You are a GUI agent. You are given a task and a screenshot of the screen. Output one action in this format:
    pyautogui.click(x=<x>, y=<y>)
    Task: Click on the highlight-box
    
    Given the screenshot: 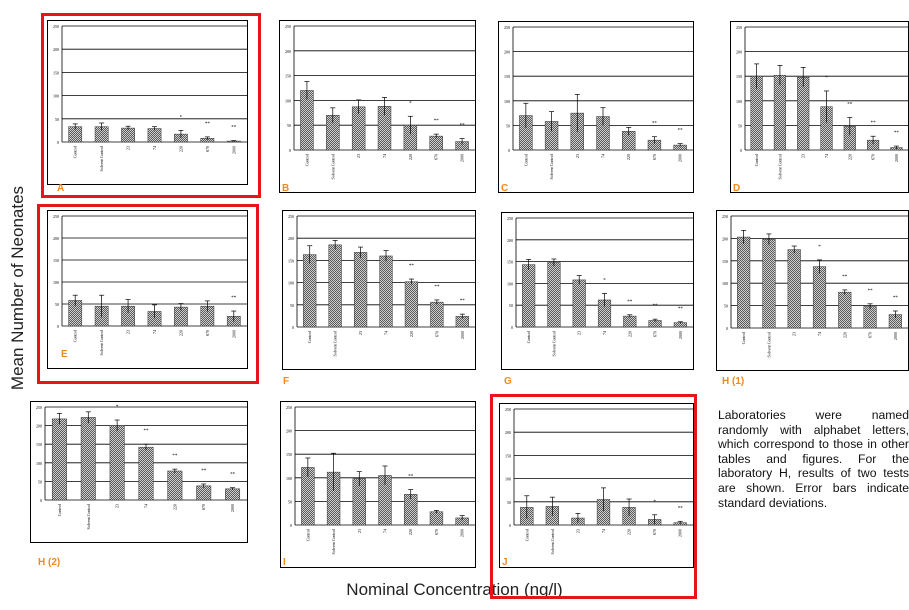 What is the action you would take?
    pyautogui.click(x=148, y=294)
    